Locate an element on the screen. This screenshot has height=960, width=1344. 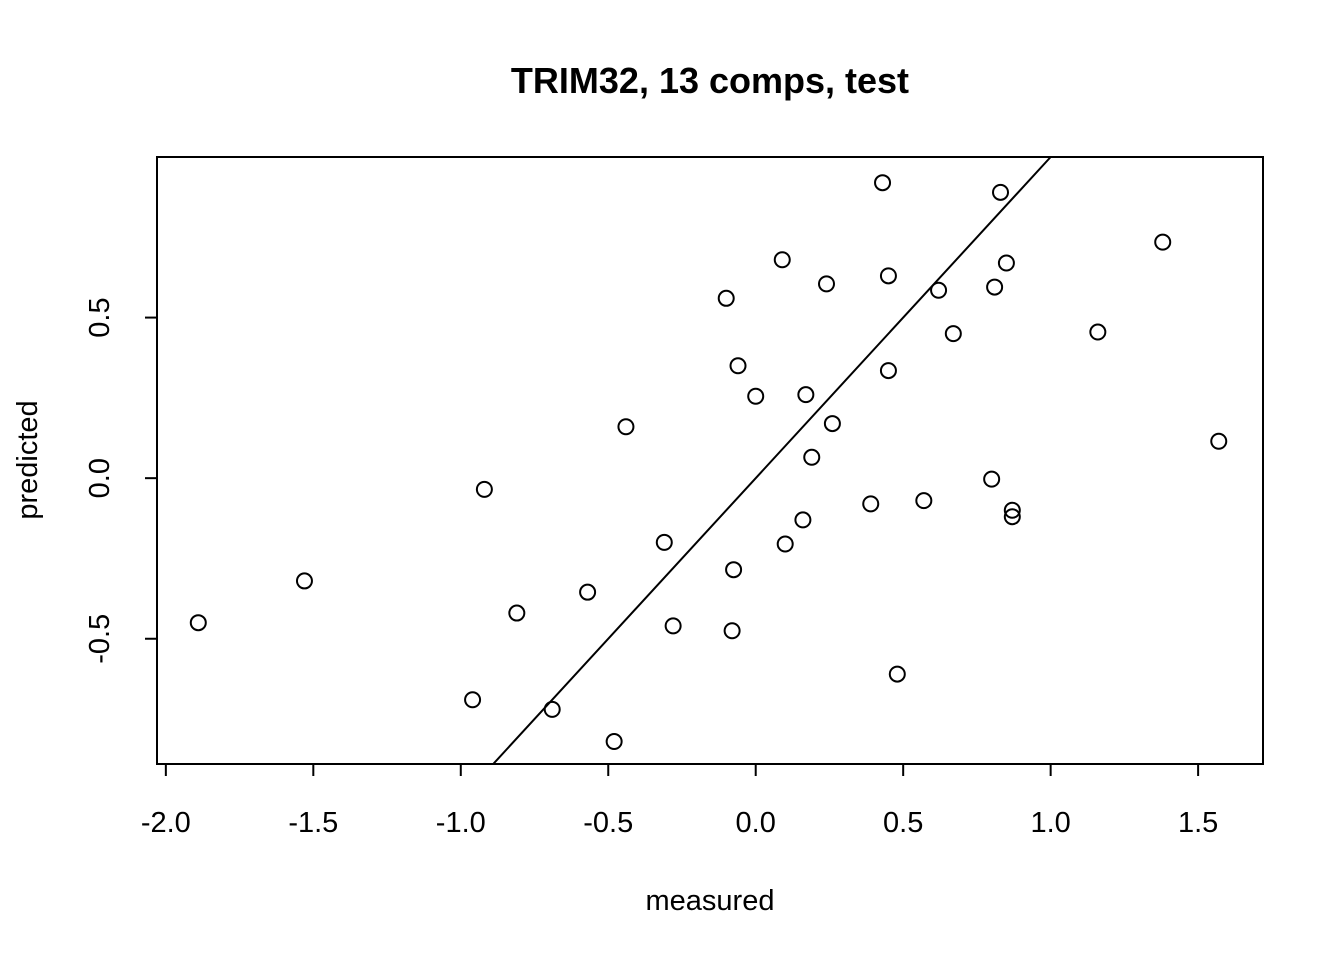
y-tick-label: 0.0 is located at coordinates (100, 478).